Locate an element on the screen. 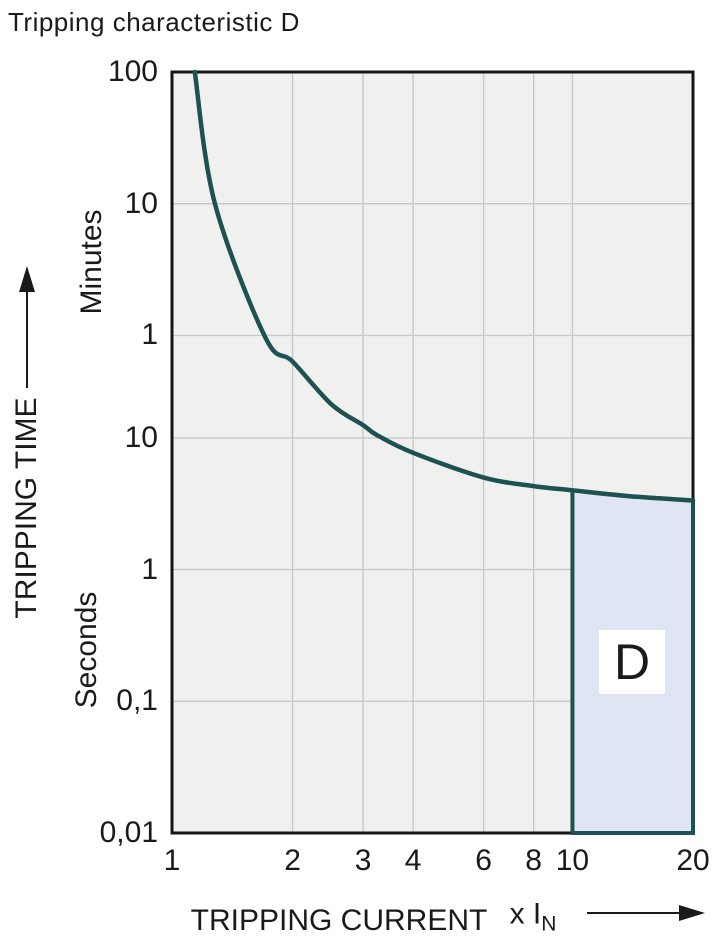 Image resolution: width=720 pixels, height=943 pixels. x-axis-title: TRIPPING CURRENT is located at coordinates (339, 920).